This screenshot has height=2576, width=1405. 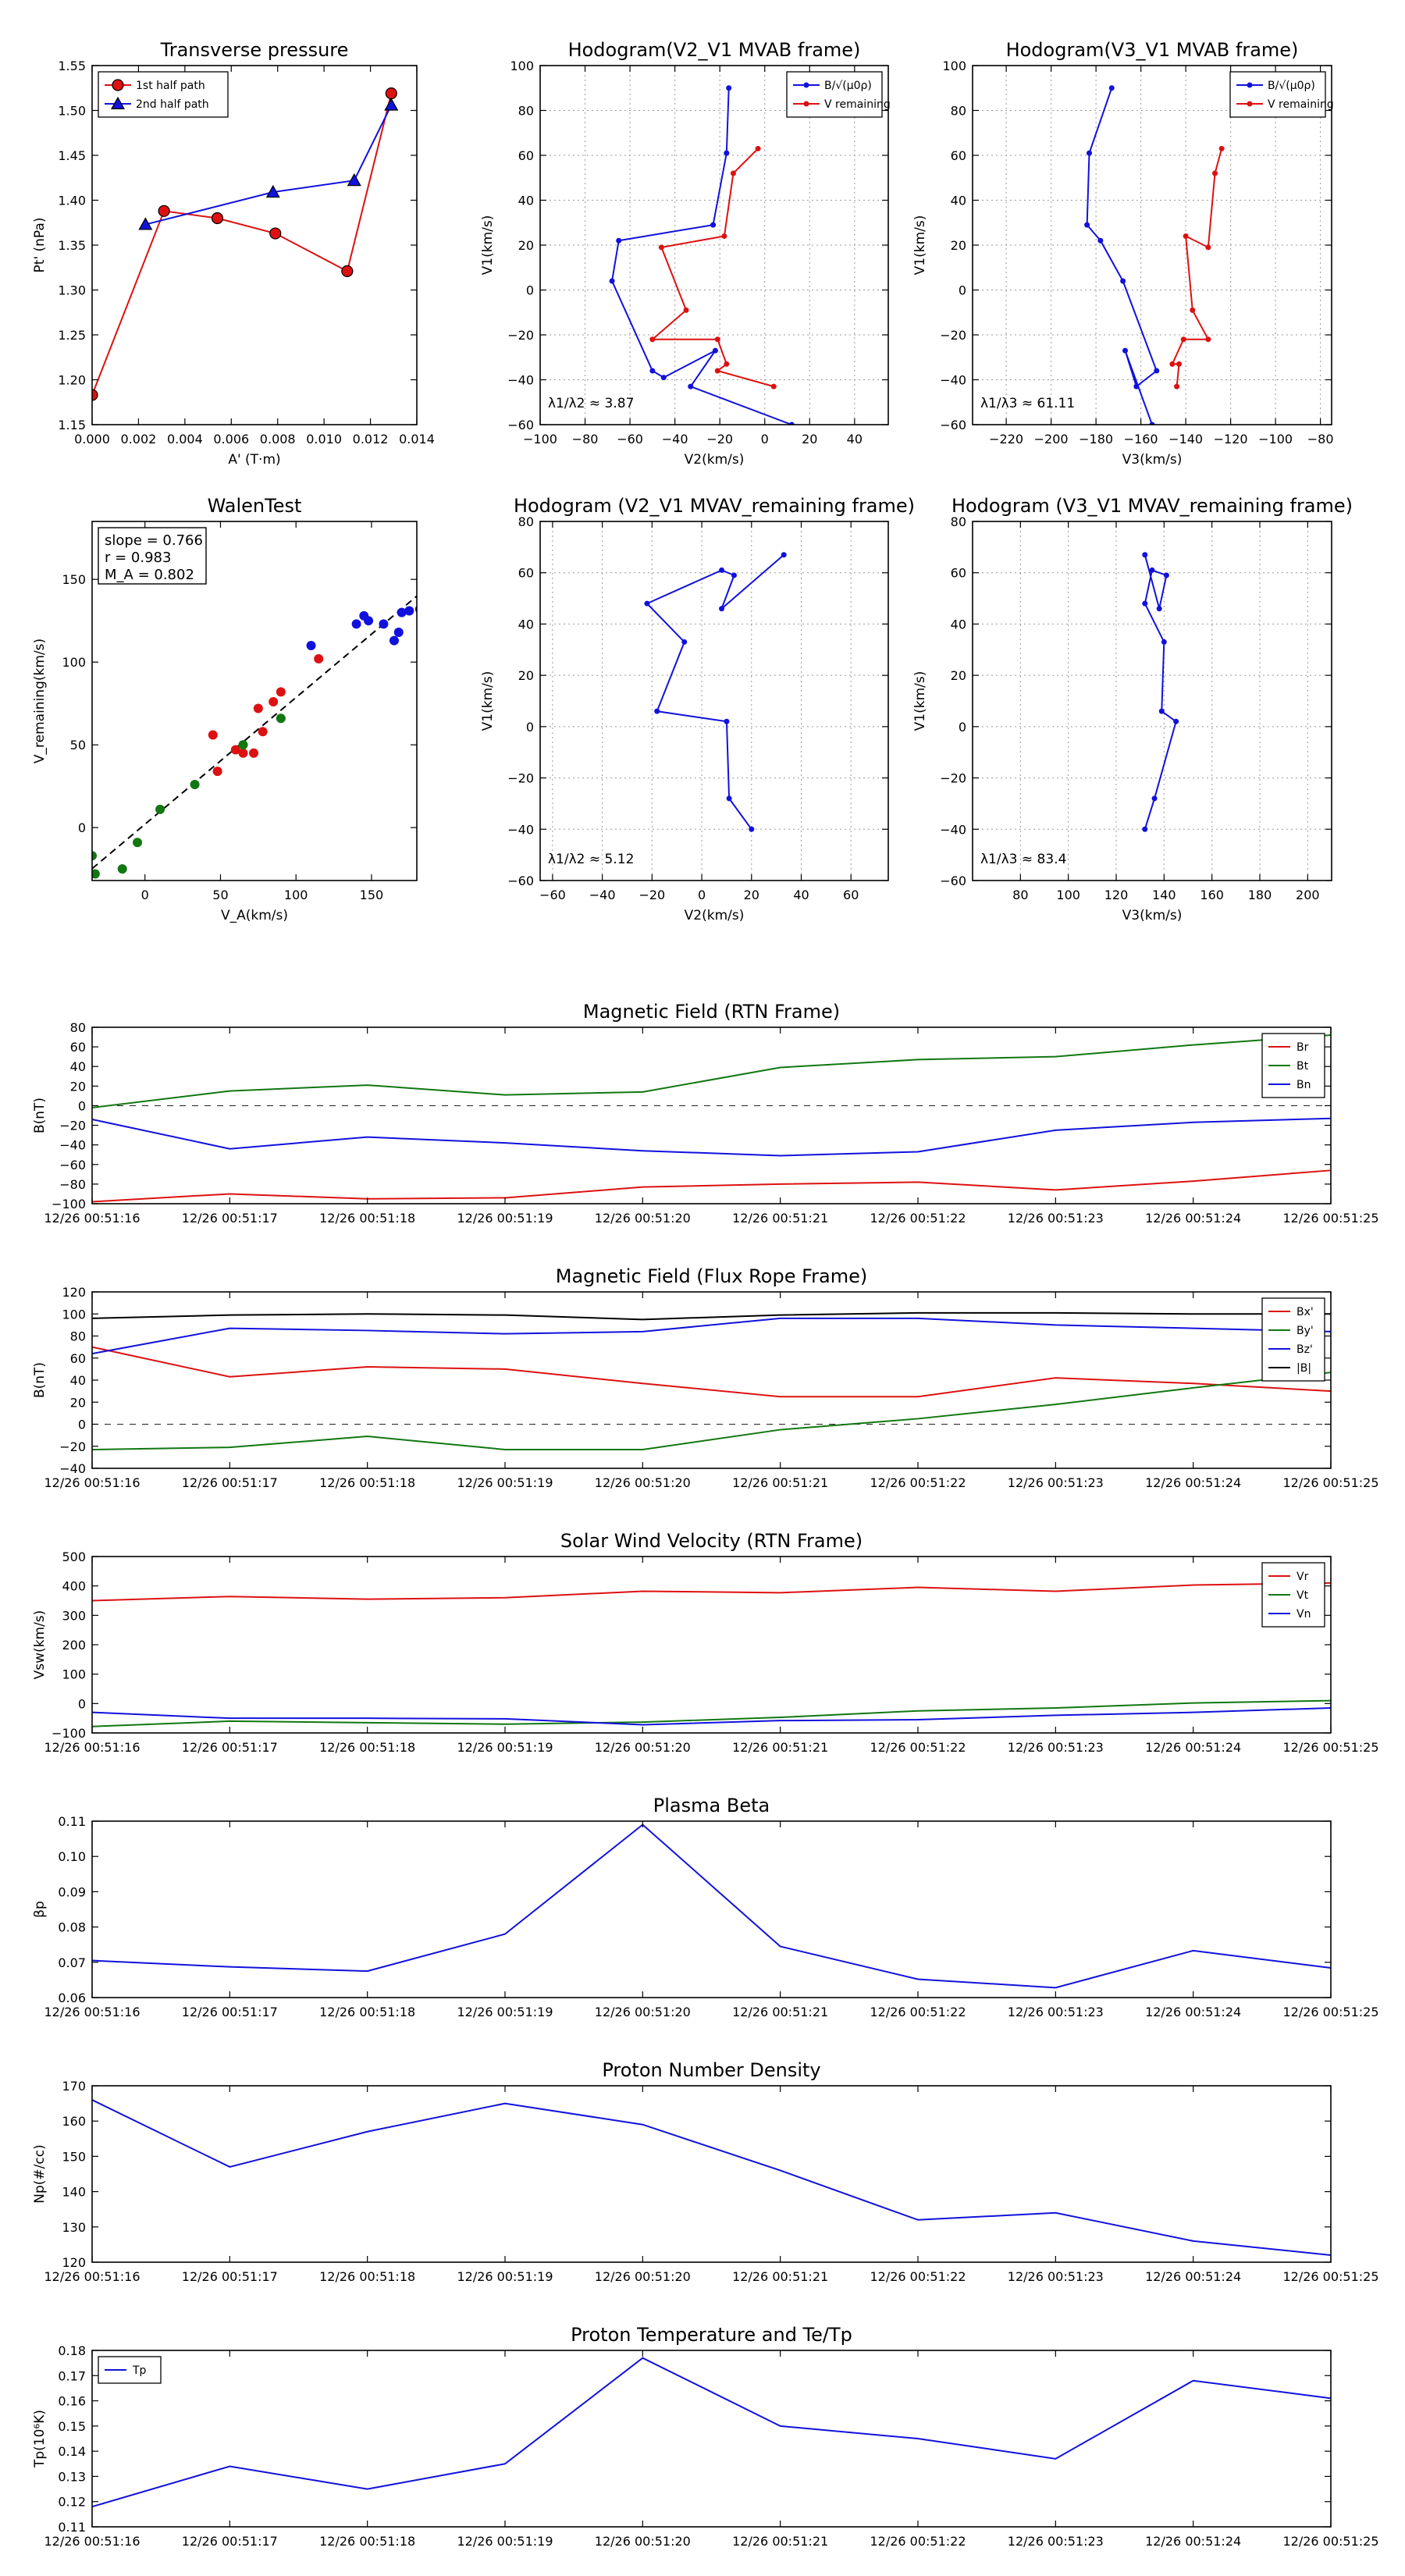 What do you see at coordinates (72, 380) in the screenshot?
I see `y-tick-label: 1.20` at bounding box center [72, 380].